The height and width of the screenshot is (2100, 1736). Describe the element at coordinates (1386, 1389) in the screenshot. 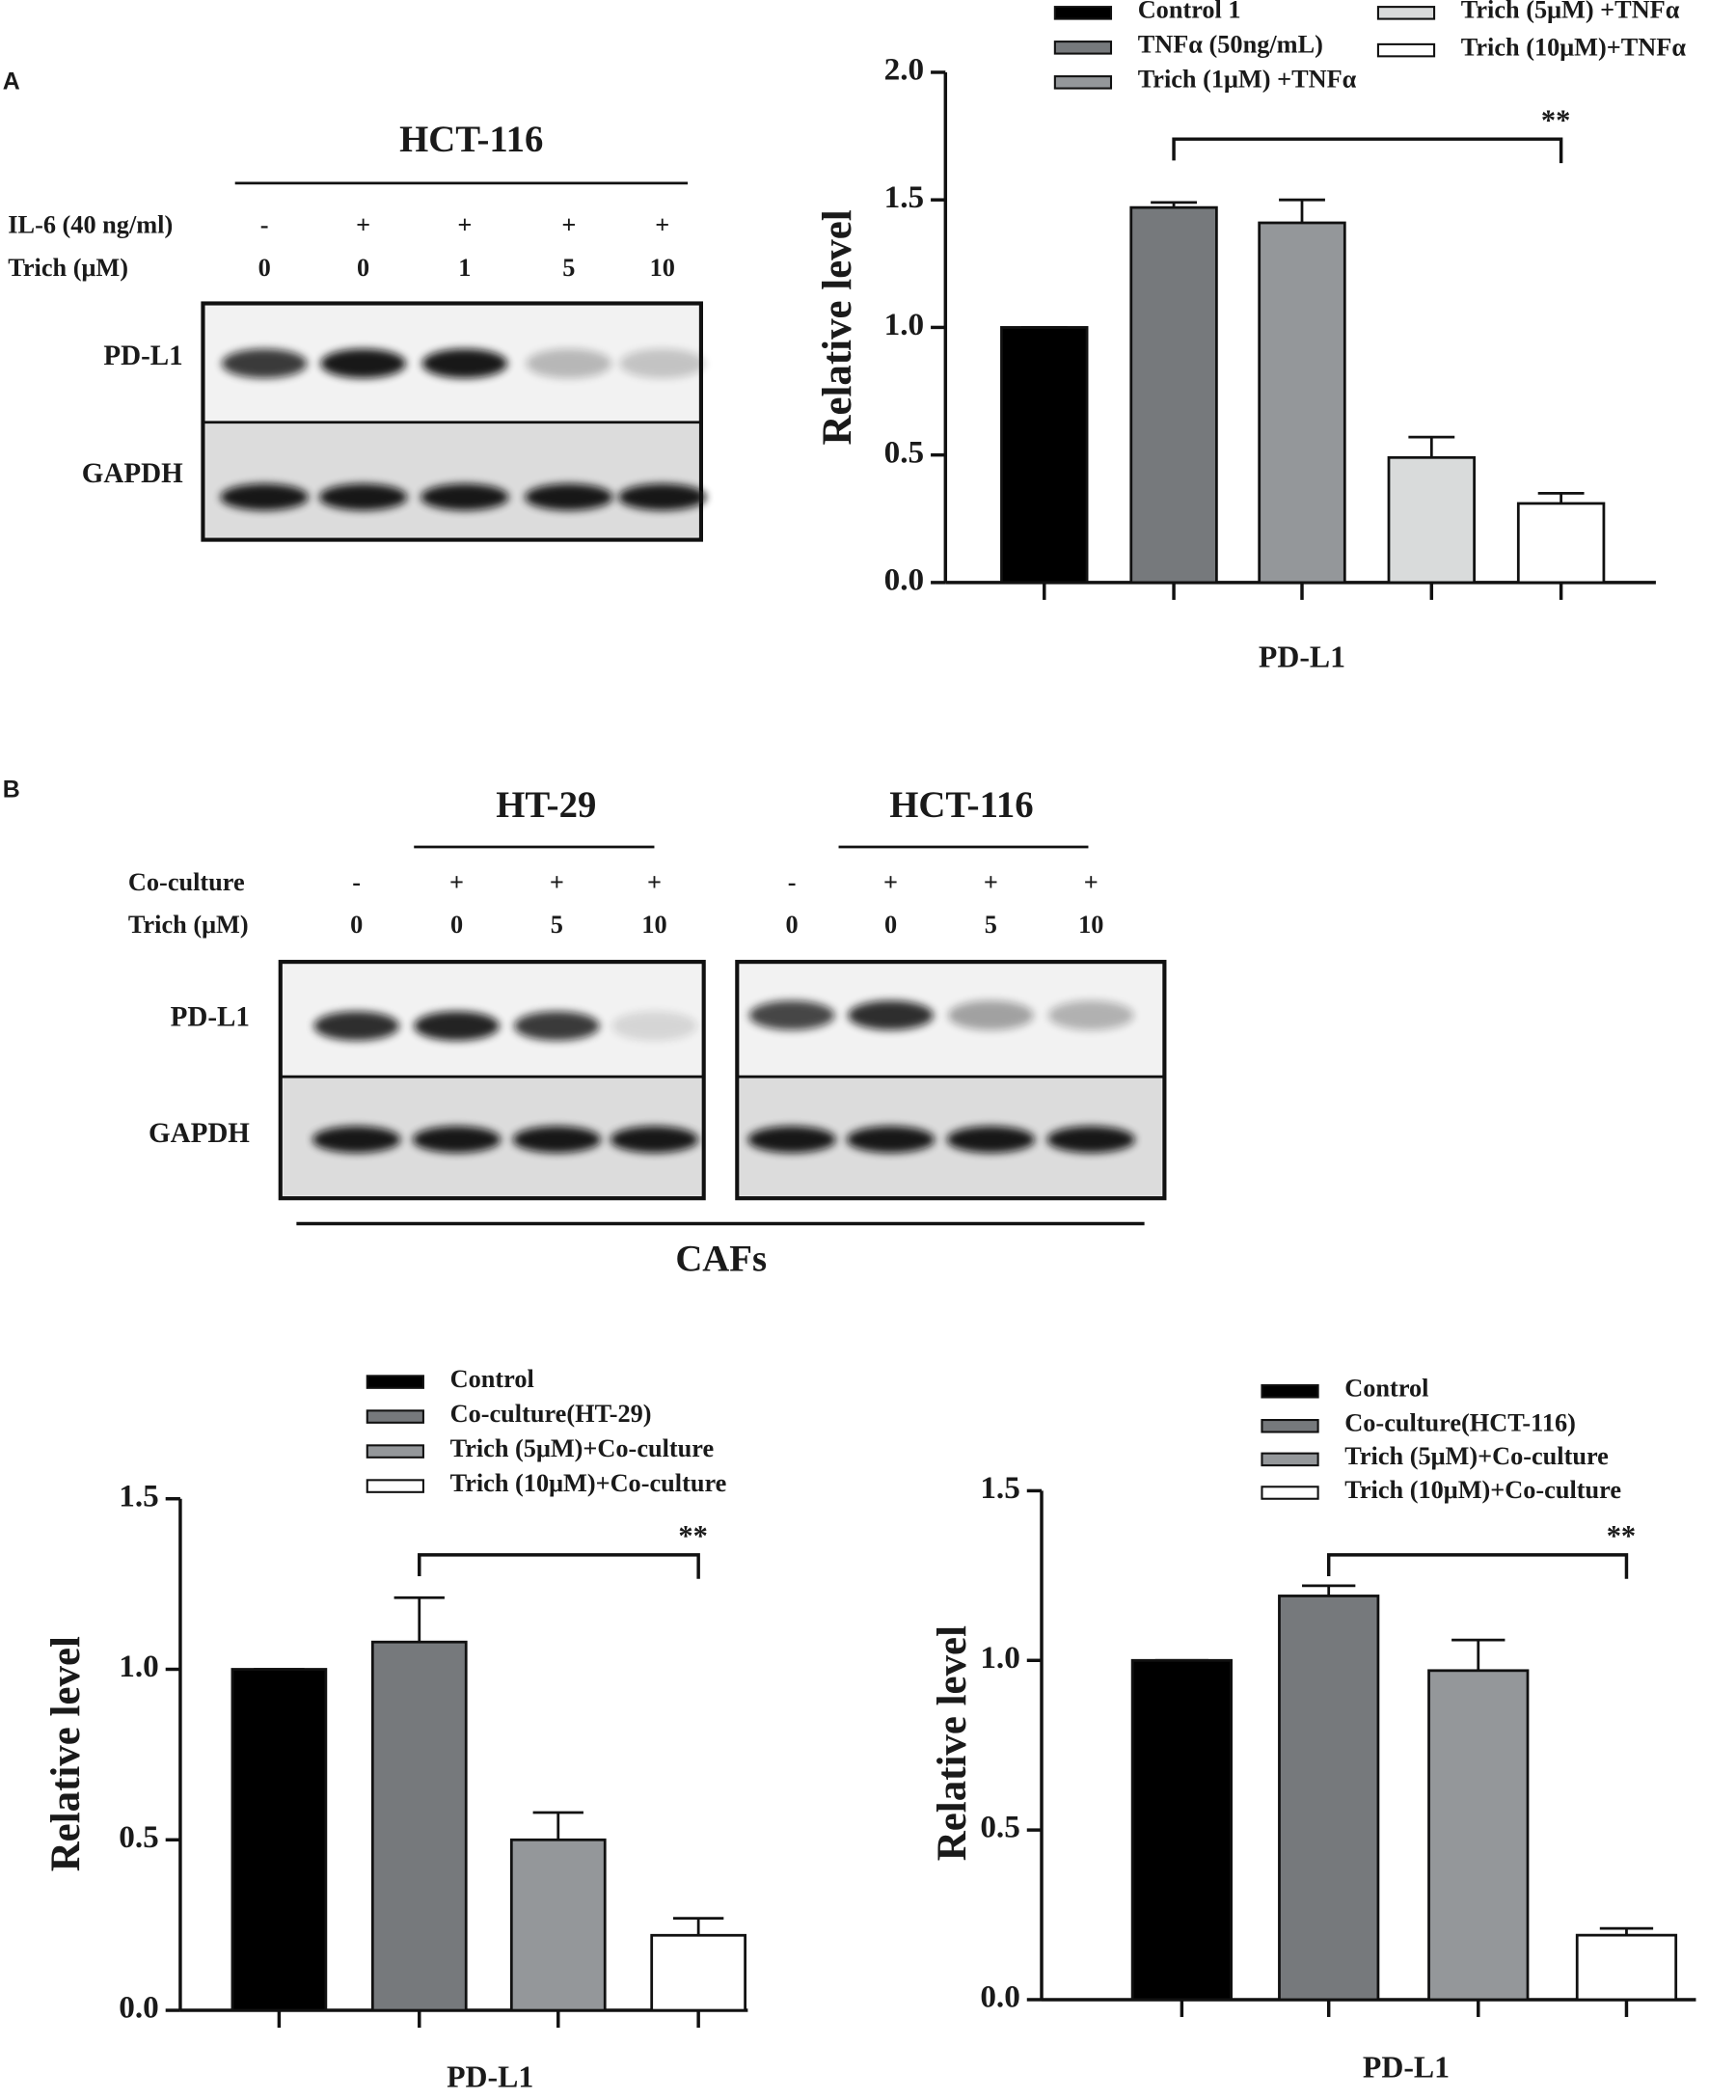

I see `legend-label: Control` at that location.